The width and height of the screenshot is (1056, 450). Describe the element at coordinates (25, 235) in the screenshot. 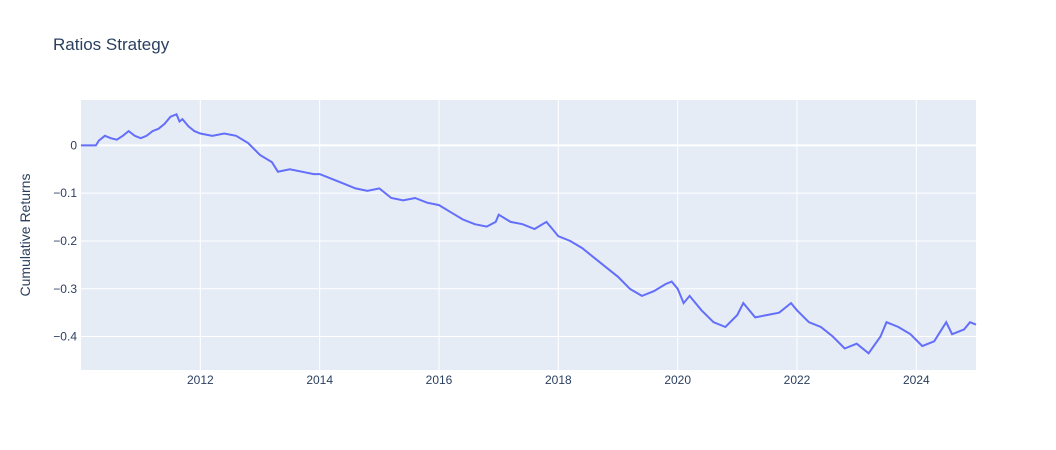

I see `y-axis-title: Cumulative Returns` at that location.